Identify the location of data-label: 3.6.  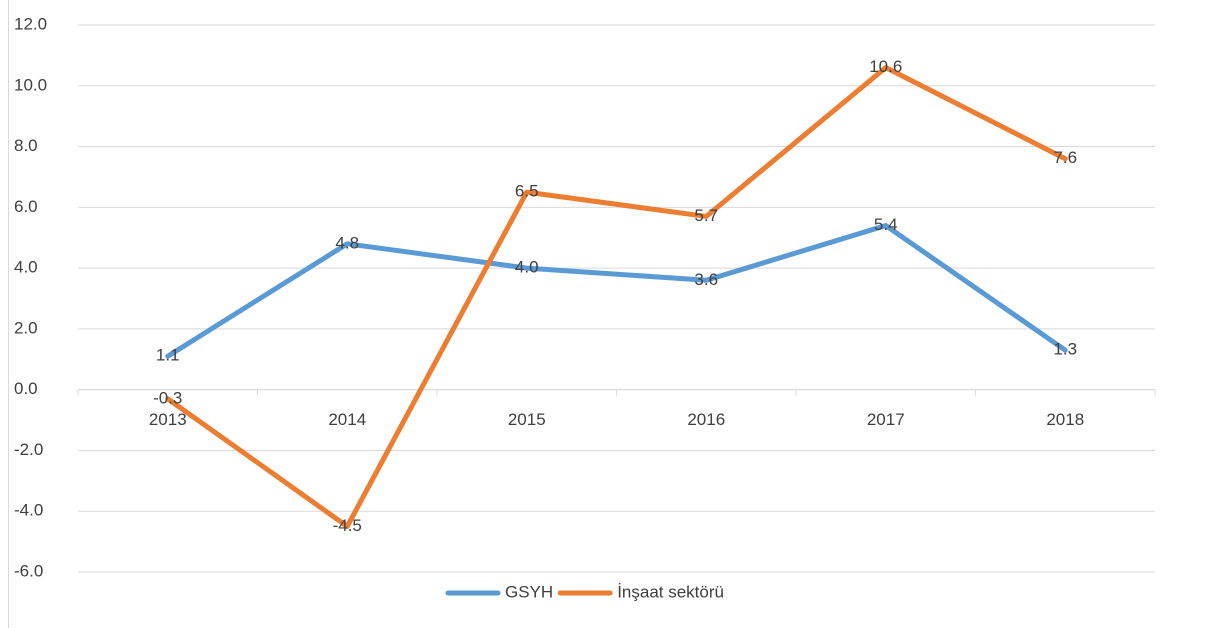
(706, 279).